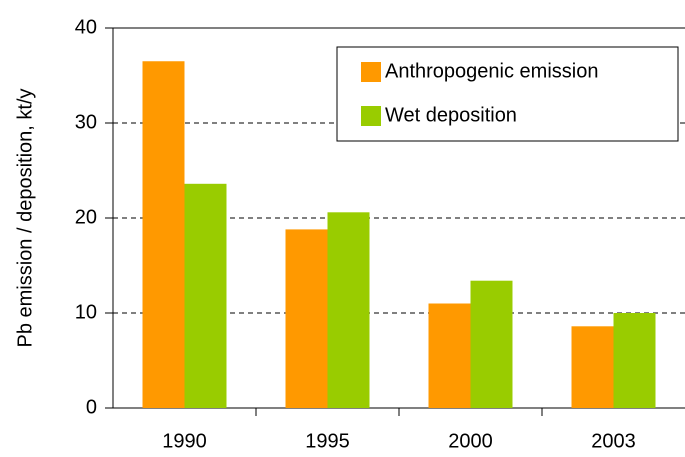  I want to click on y-tick-label: 30, so click(86, 122).